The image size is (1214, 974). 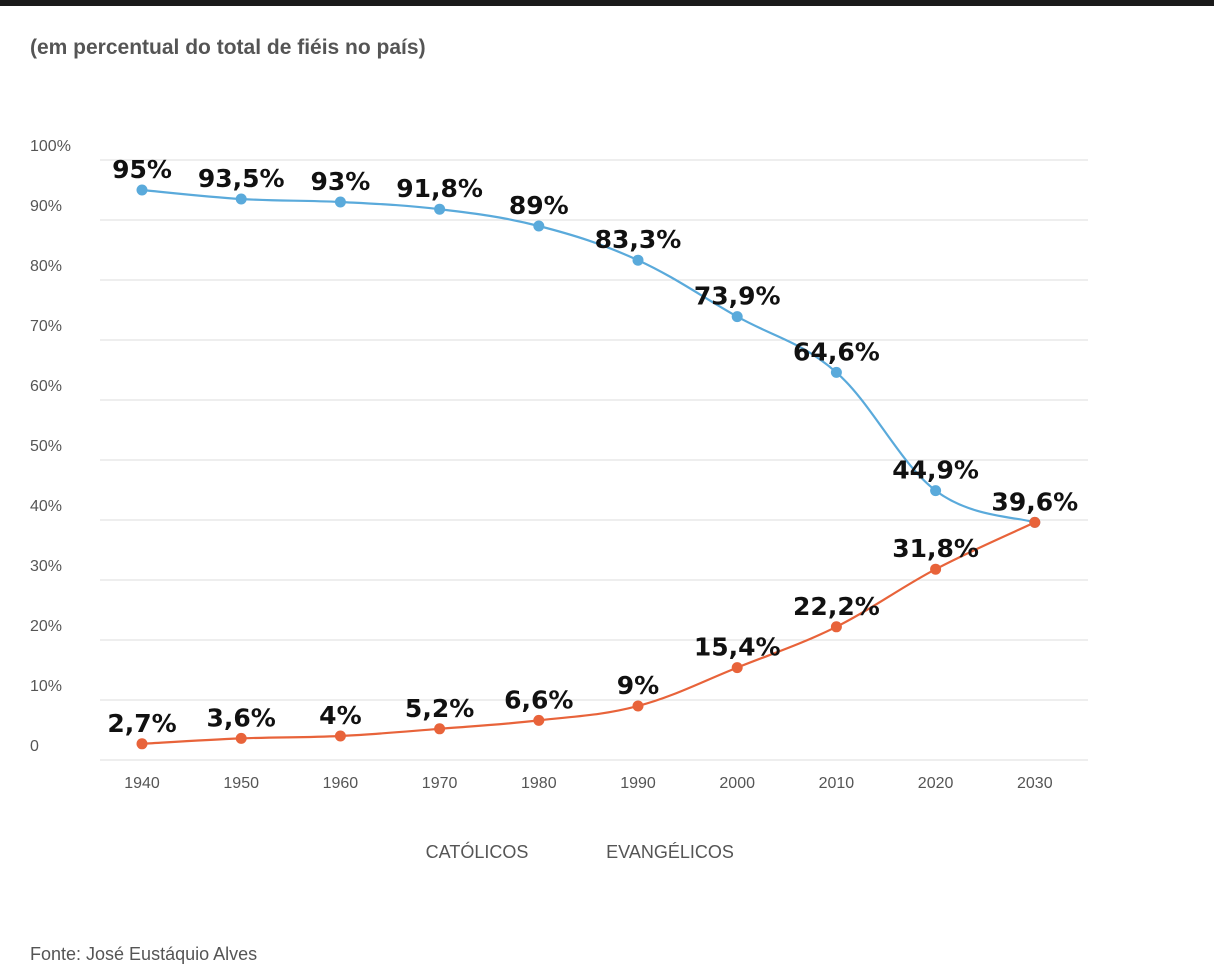 I want to click on x-tick-label: 1950, so click(x=241, y=783).